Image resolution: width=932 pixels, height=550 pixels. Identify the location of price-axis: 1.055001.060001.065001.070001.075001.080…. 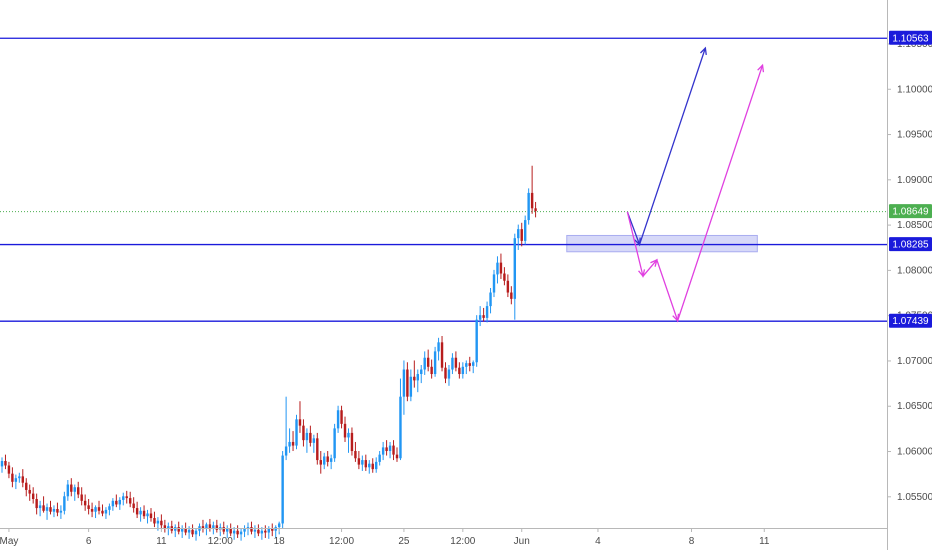
(909, 271).